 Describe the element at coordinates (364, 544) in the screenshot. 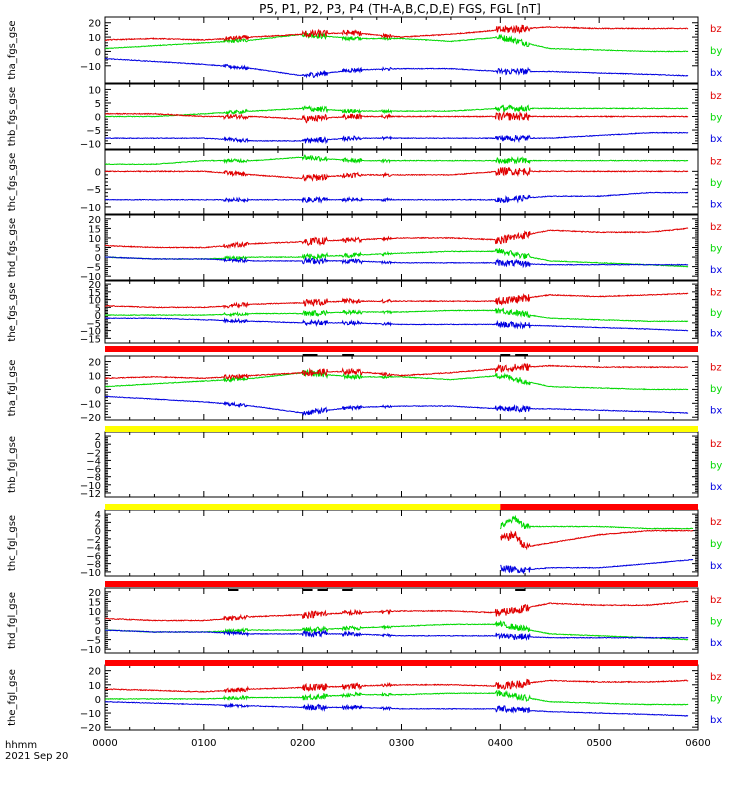

I see `panel-thc_fgl_gse: 420−2−4−6−8−10 thc_fgl_gse bz by bx` at that location.